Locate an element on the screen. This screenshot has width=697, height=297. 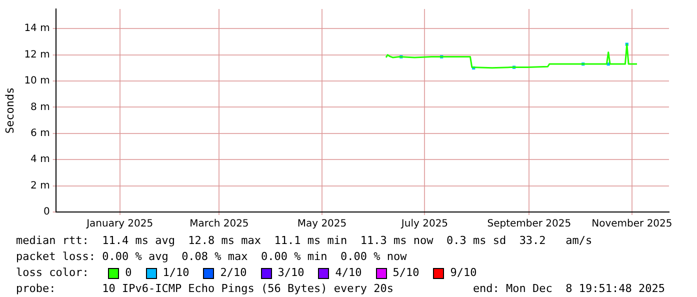
legend-label: 2/10 is located at coordinates (233, 273).